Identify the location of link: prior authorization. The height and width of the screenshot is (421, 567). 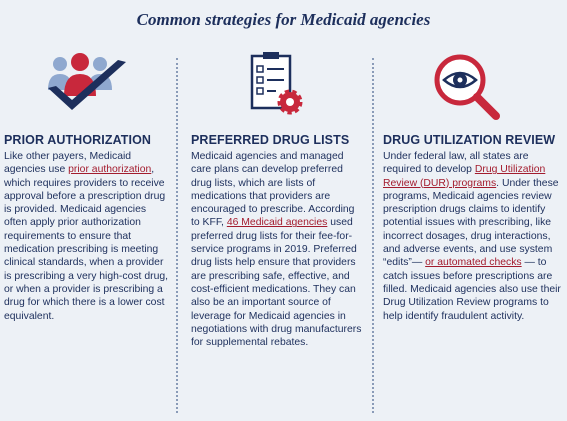
(110, 170).